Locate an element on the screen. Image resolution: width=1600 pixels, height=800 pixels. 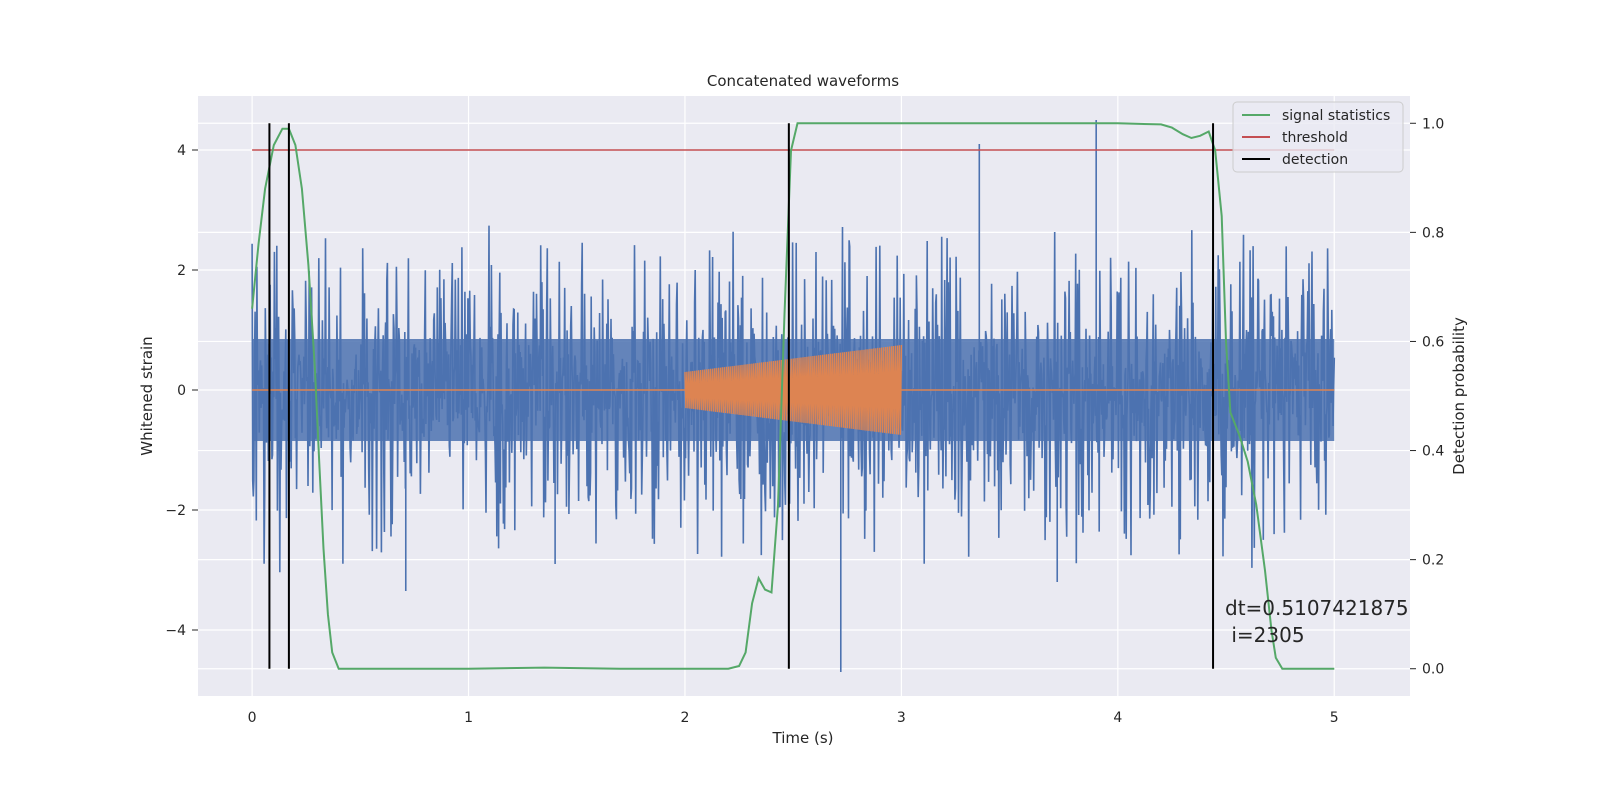
legend-label: signal statistics is located at coordinates (1336, 116).